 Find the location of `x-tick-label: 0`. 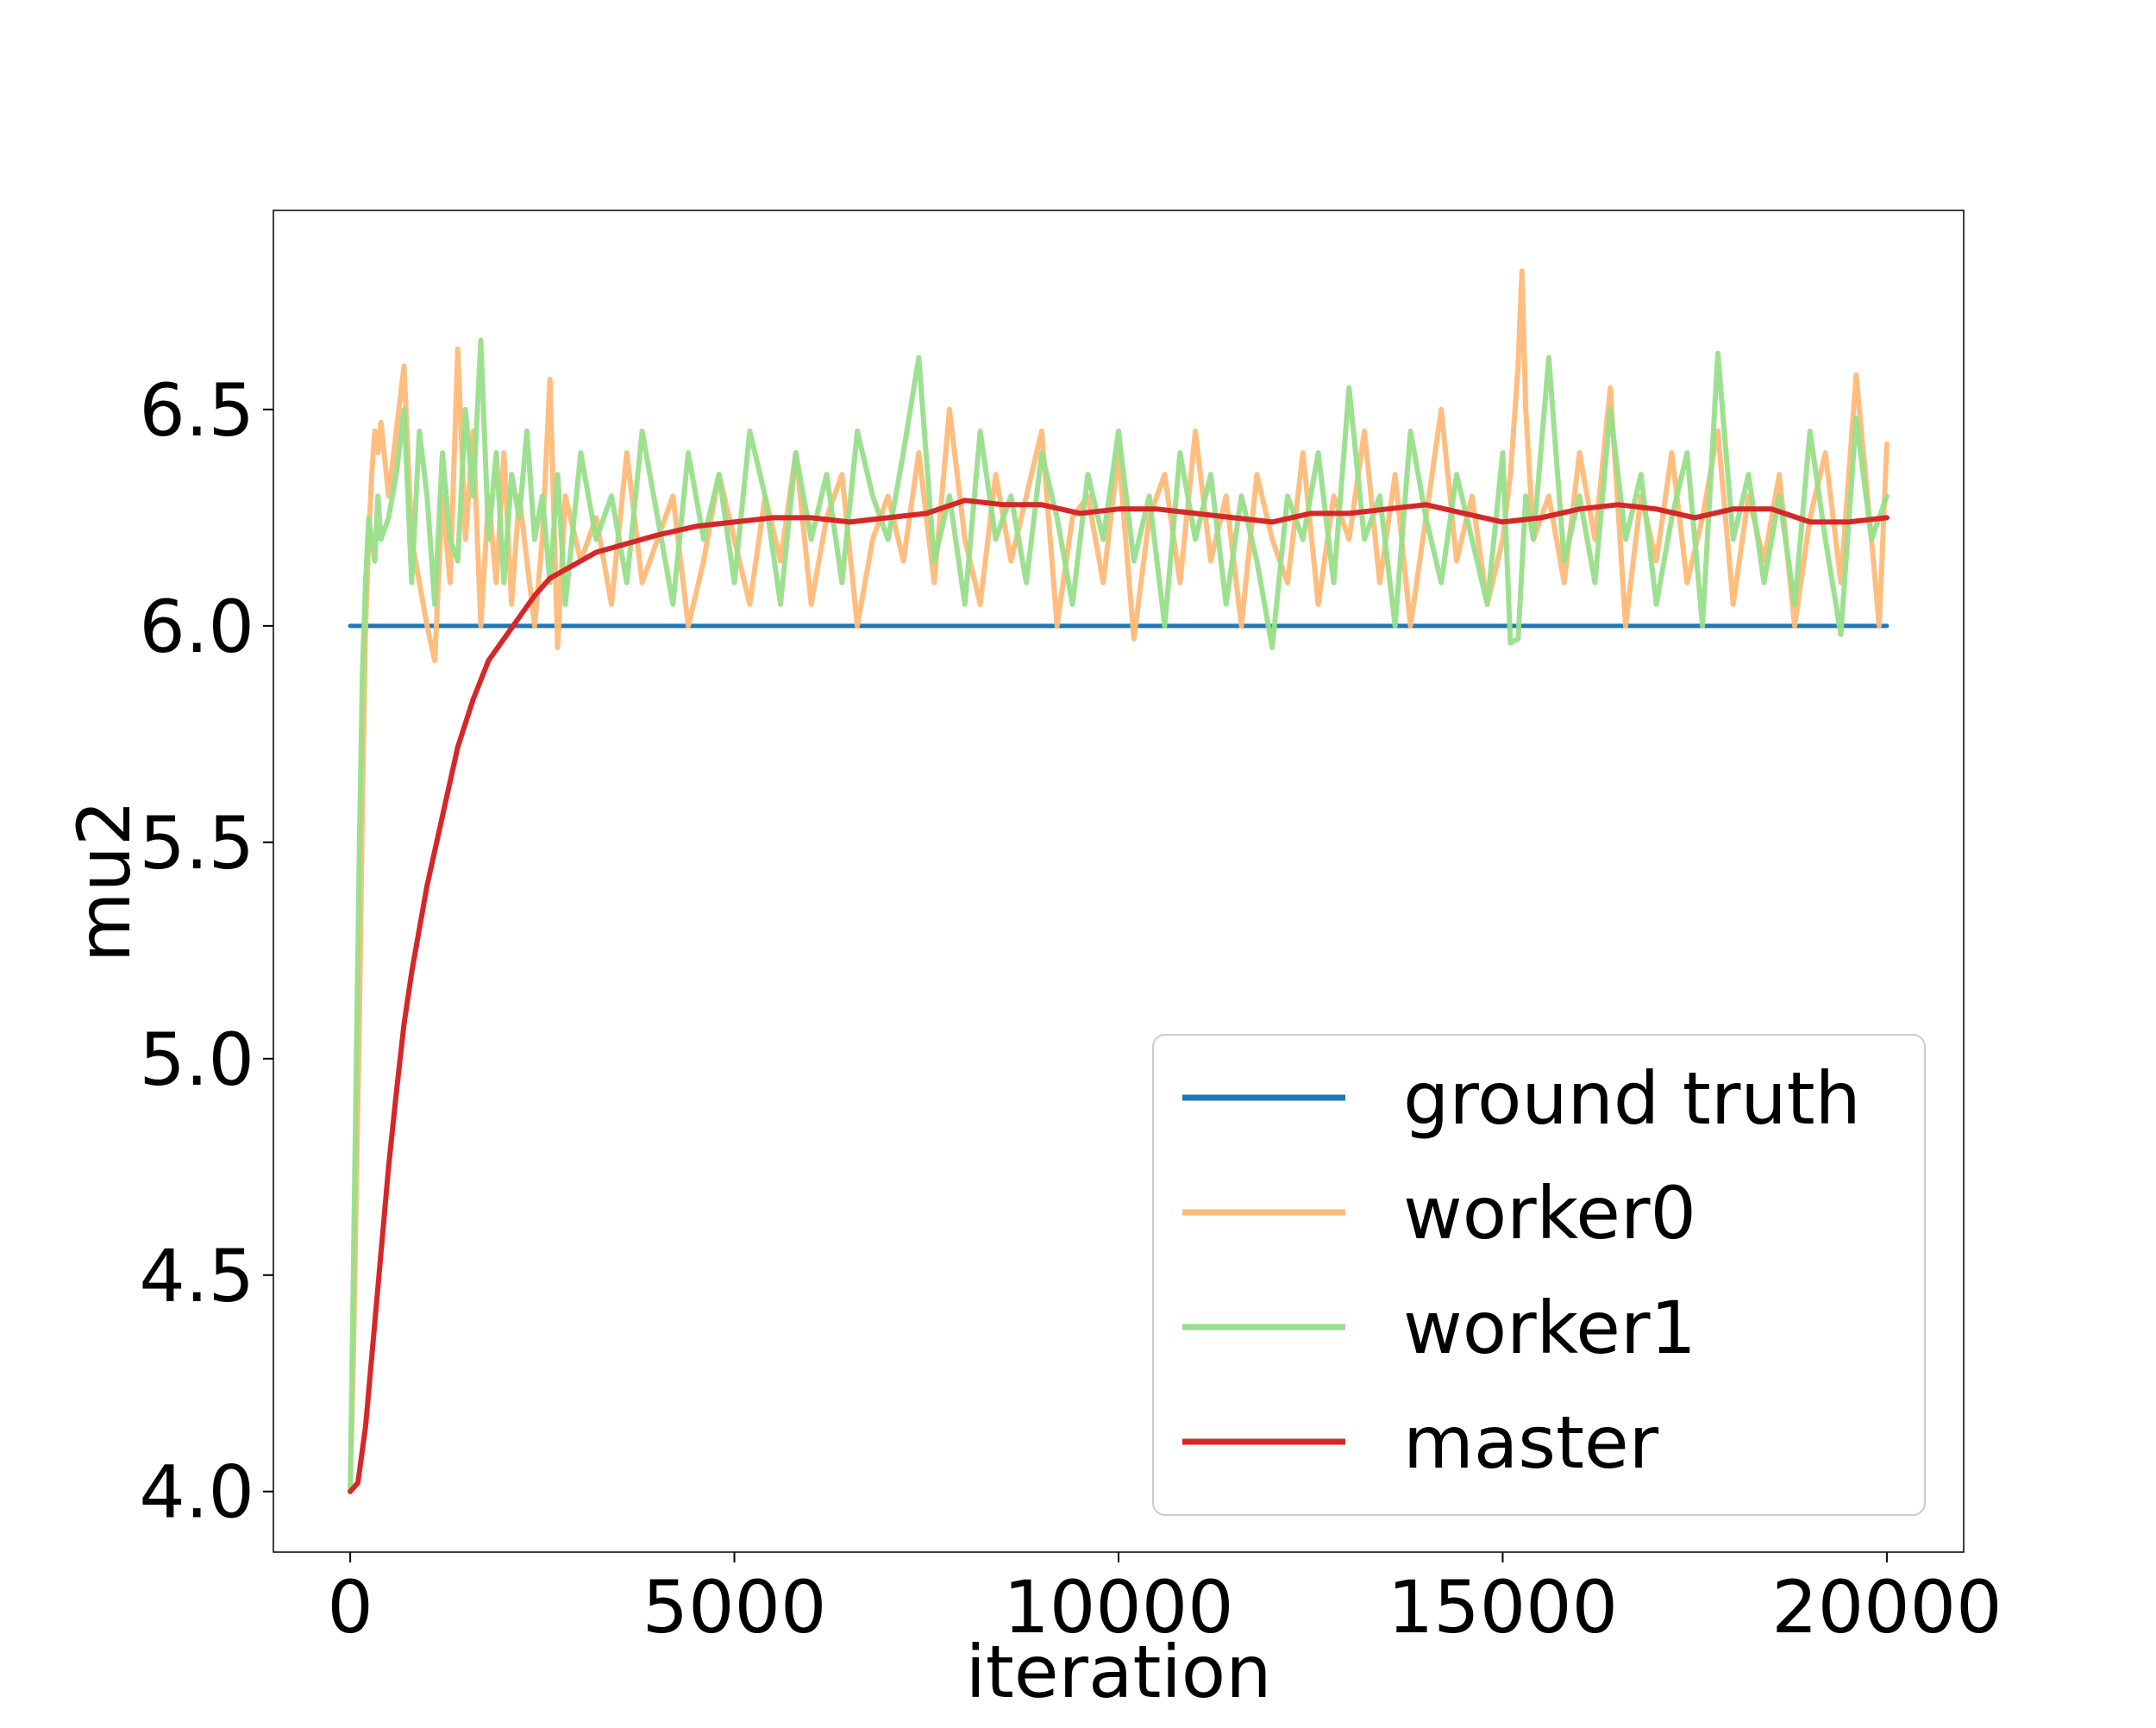

x-tick-label: 0 is located at coordinates (350, 1608).